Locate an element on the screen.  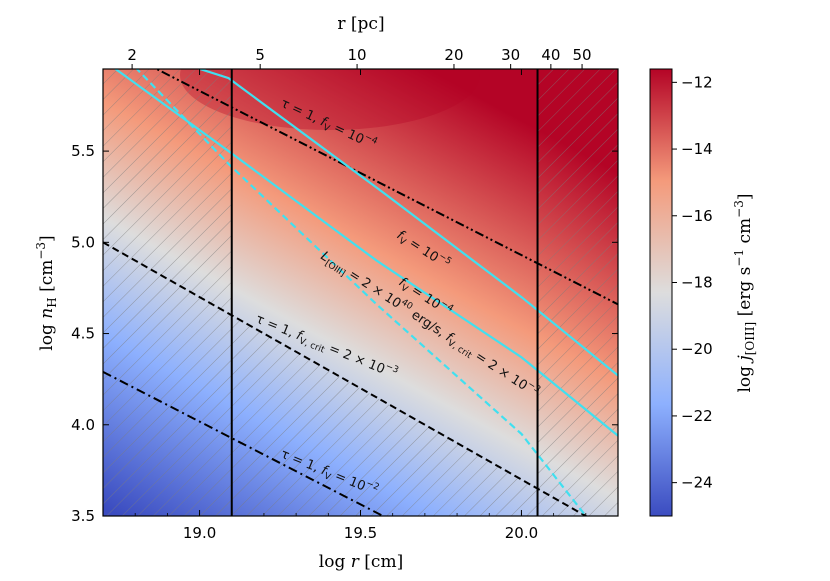
colorbar-label: log j[OIII] [erg s−1 cm−3] is located at coordinates (744, 293).